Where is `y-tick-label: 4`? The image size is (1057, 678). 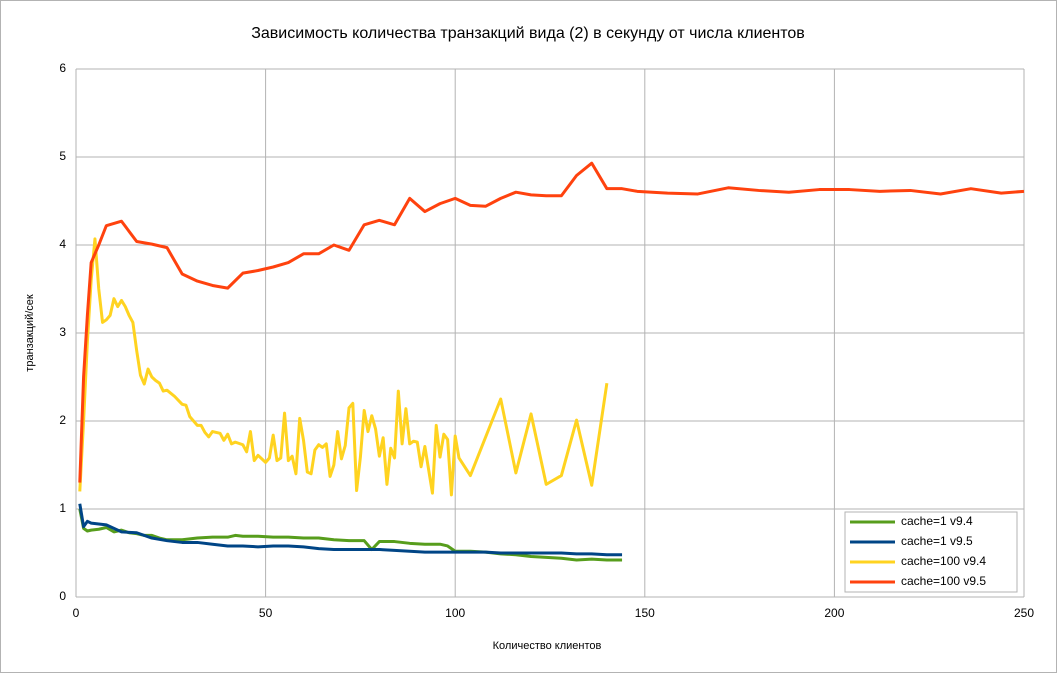
y-tick-label: 4 is located at coordinates (62, 244).